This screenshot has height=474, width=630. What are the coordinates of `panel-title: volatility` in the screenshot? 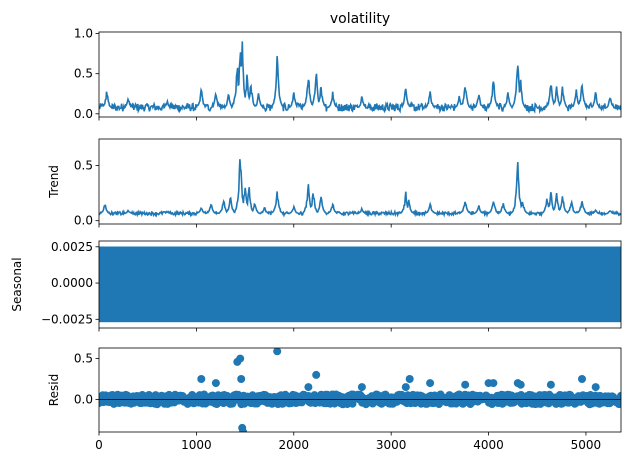 It's located at (360, 19).